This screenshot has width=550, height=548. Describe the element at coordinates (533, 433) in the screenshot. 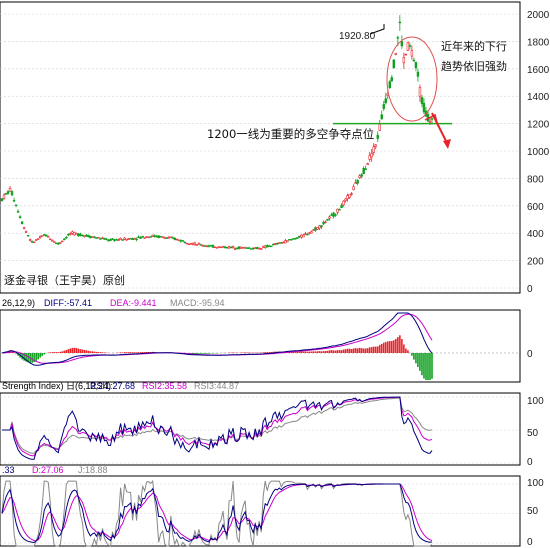

I see `rsi-tick-50: 50` at that location.